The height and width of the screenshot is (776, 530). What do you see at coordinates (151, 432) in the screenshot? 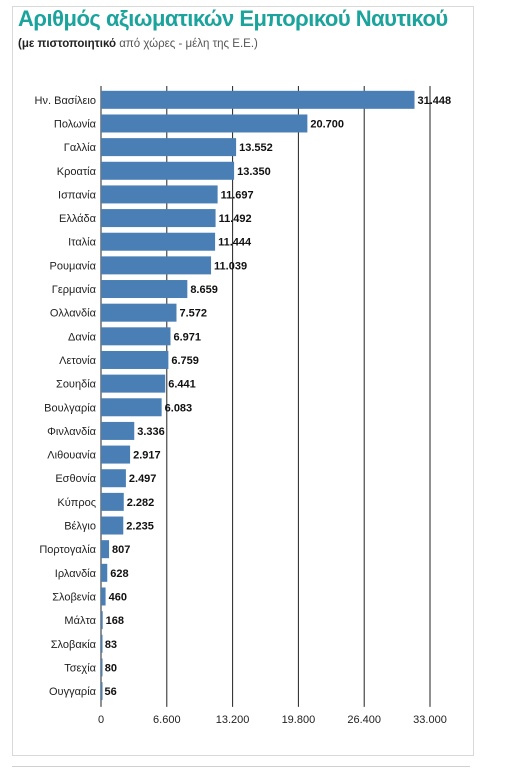
I see `value-label: 3.336` at bounding box center [151, 432].